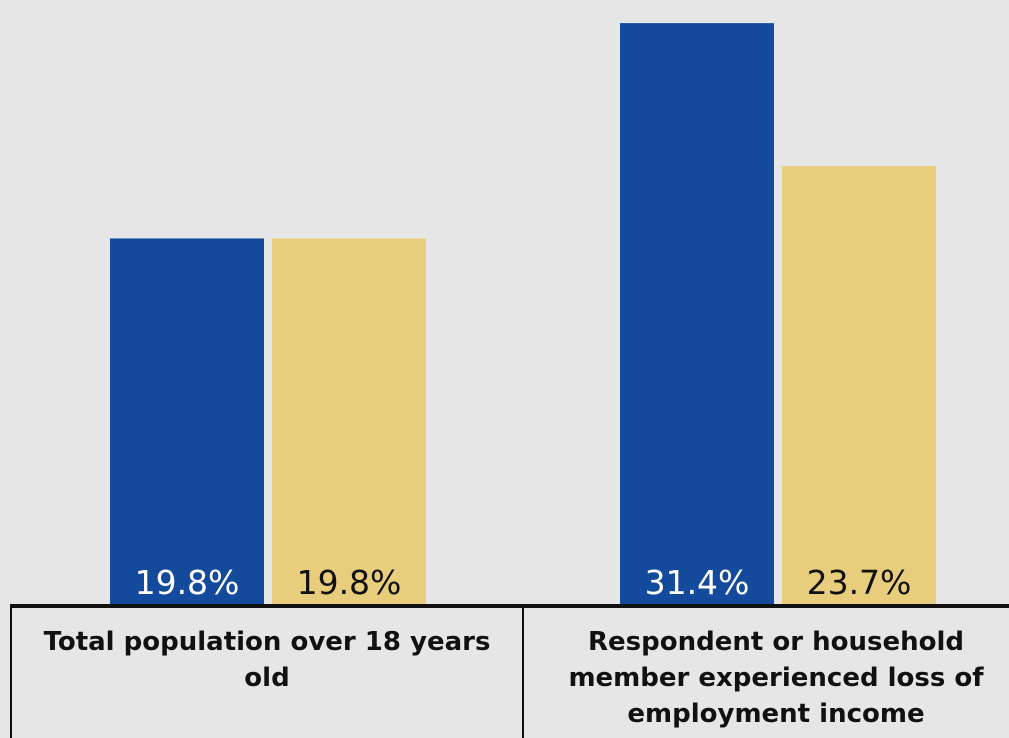 This screenshot has width=1009, height=738. What do you see at coordinates (859, 582) in the screenshot?
I see `bar-value-label: 23.7%` at bounding box center [859, 582].